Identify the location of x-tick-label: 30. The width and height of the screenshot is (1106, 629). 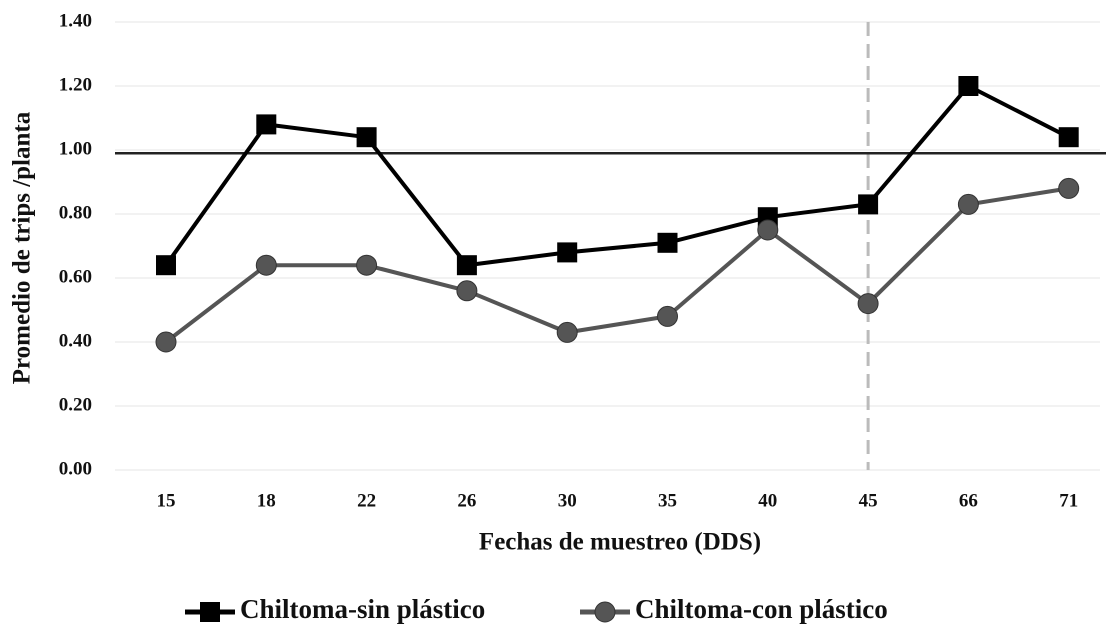
(567, 500).